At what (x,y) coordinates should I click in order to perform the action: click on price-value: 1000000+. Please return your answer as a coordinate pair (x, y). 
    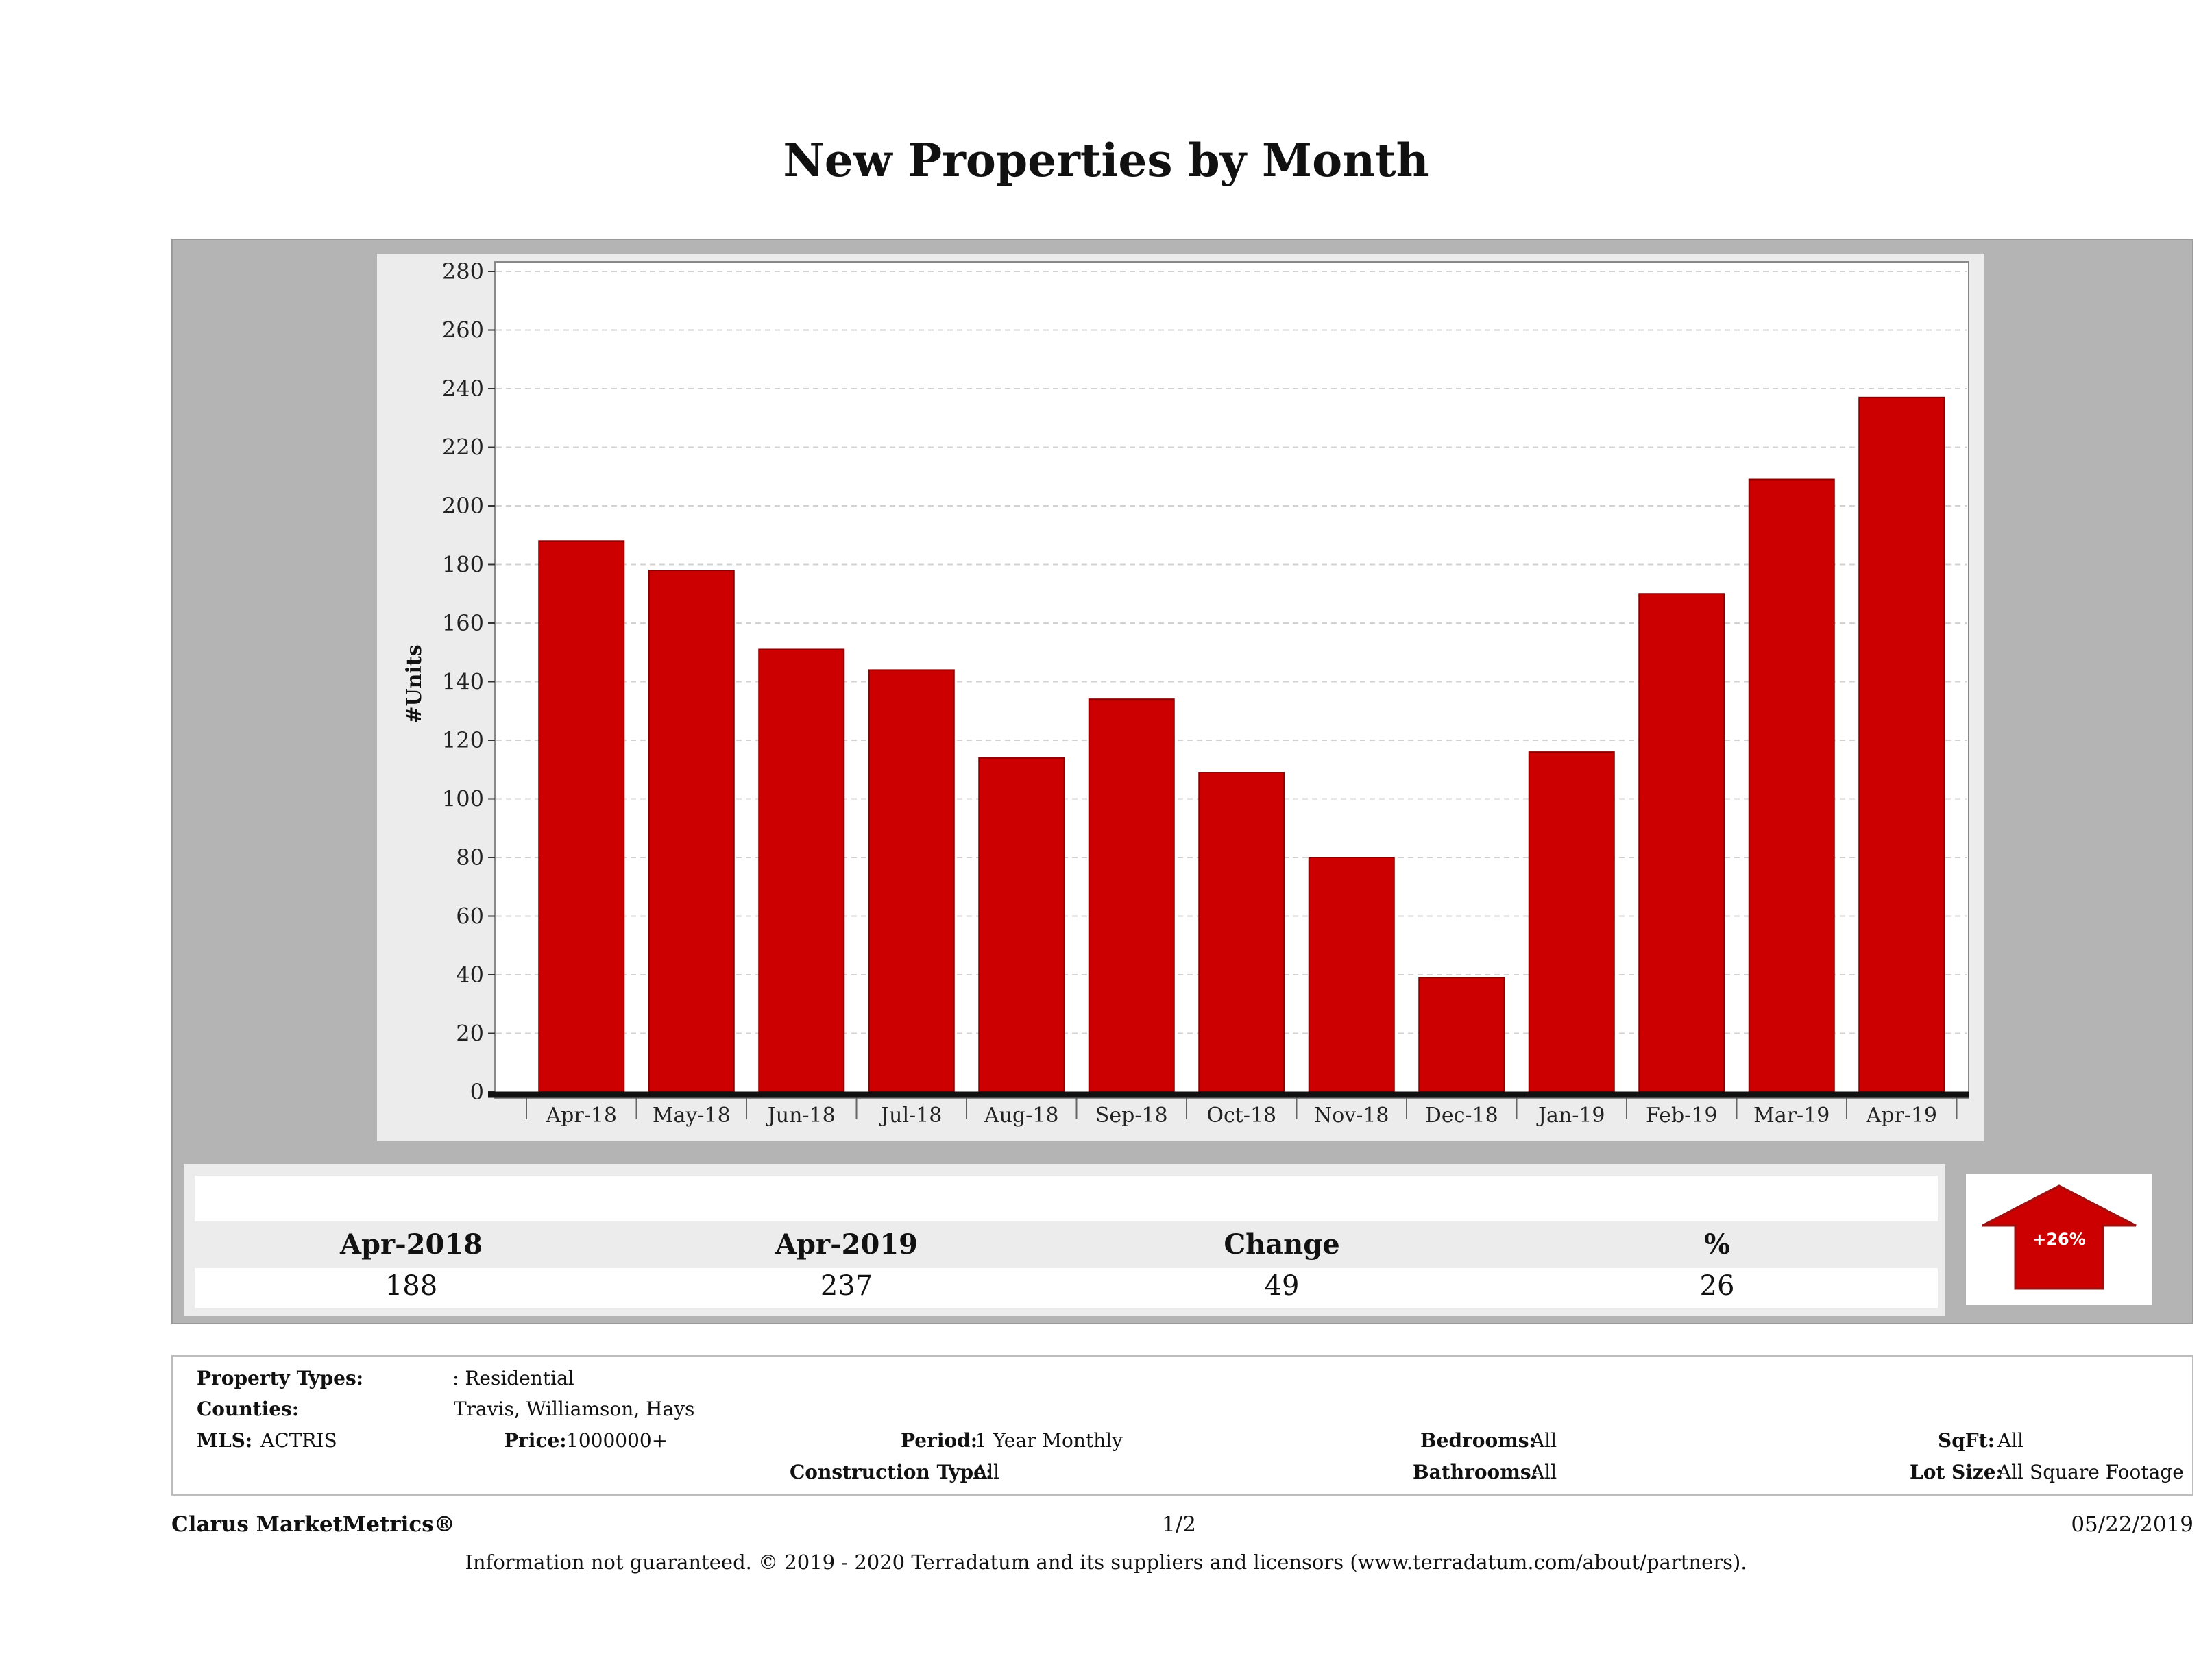
    Looking at the image, I should click on (617, 1440).